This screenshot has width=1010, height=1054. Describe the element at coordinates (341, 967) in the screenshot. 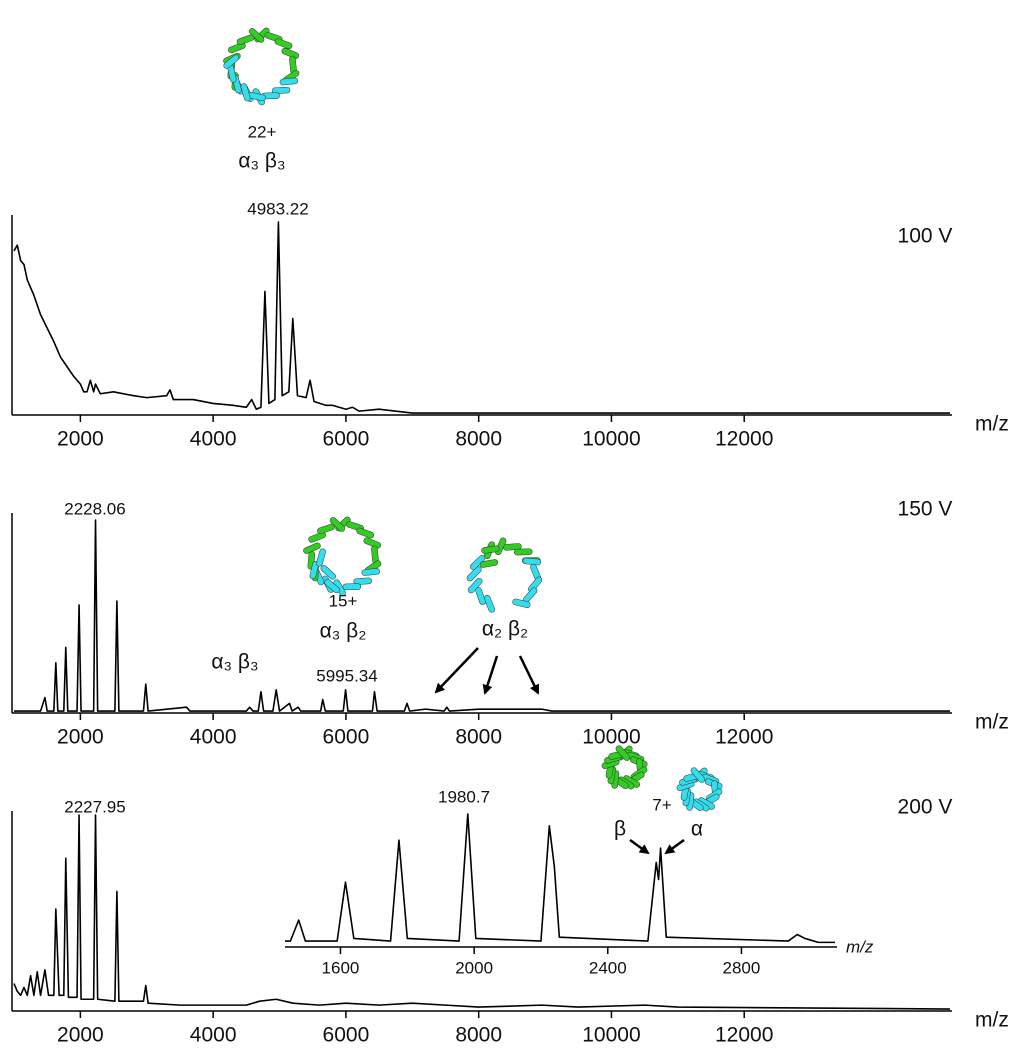

I see `x-tick-label: 1600` at that location.